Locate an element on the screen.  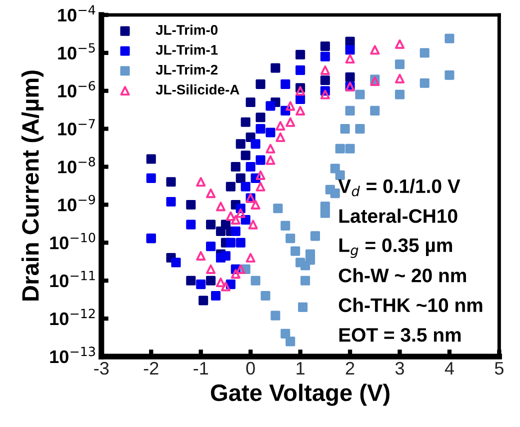
y-tick-label: 10$^{−7}$ is located at coordinates (76, 127).